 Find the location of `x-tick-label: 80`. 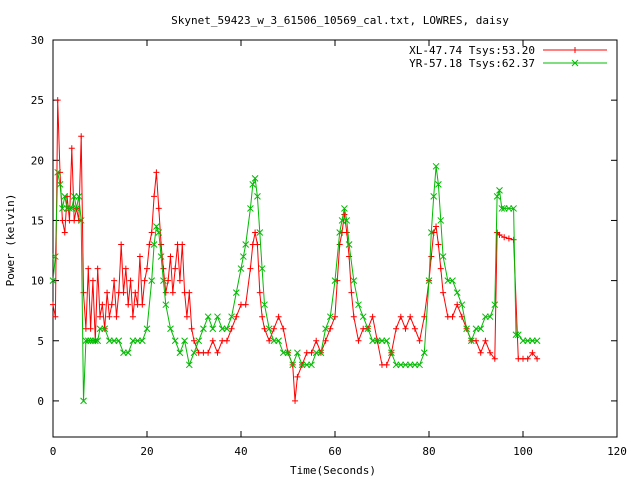

x-tick-label: 80 is located at coordinates (428, 451).